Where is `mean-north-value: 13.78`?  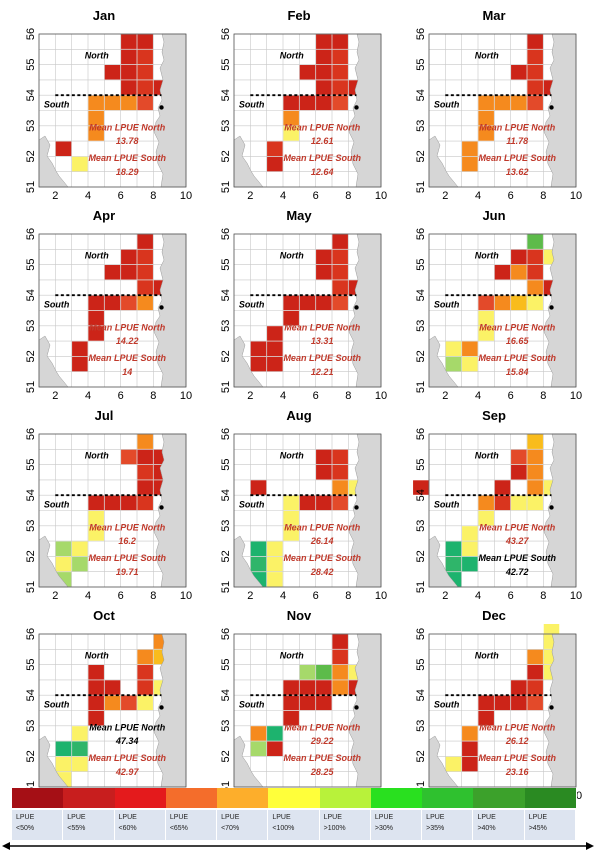 mean-north-value: 13.78 is located at coordinates (127, 141).